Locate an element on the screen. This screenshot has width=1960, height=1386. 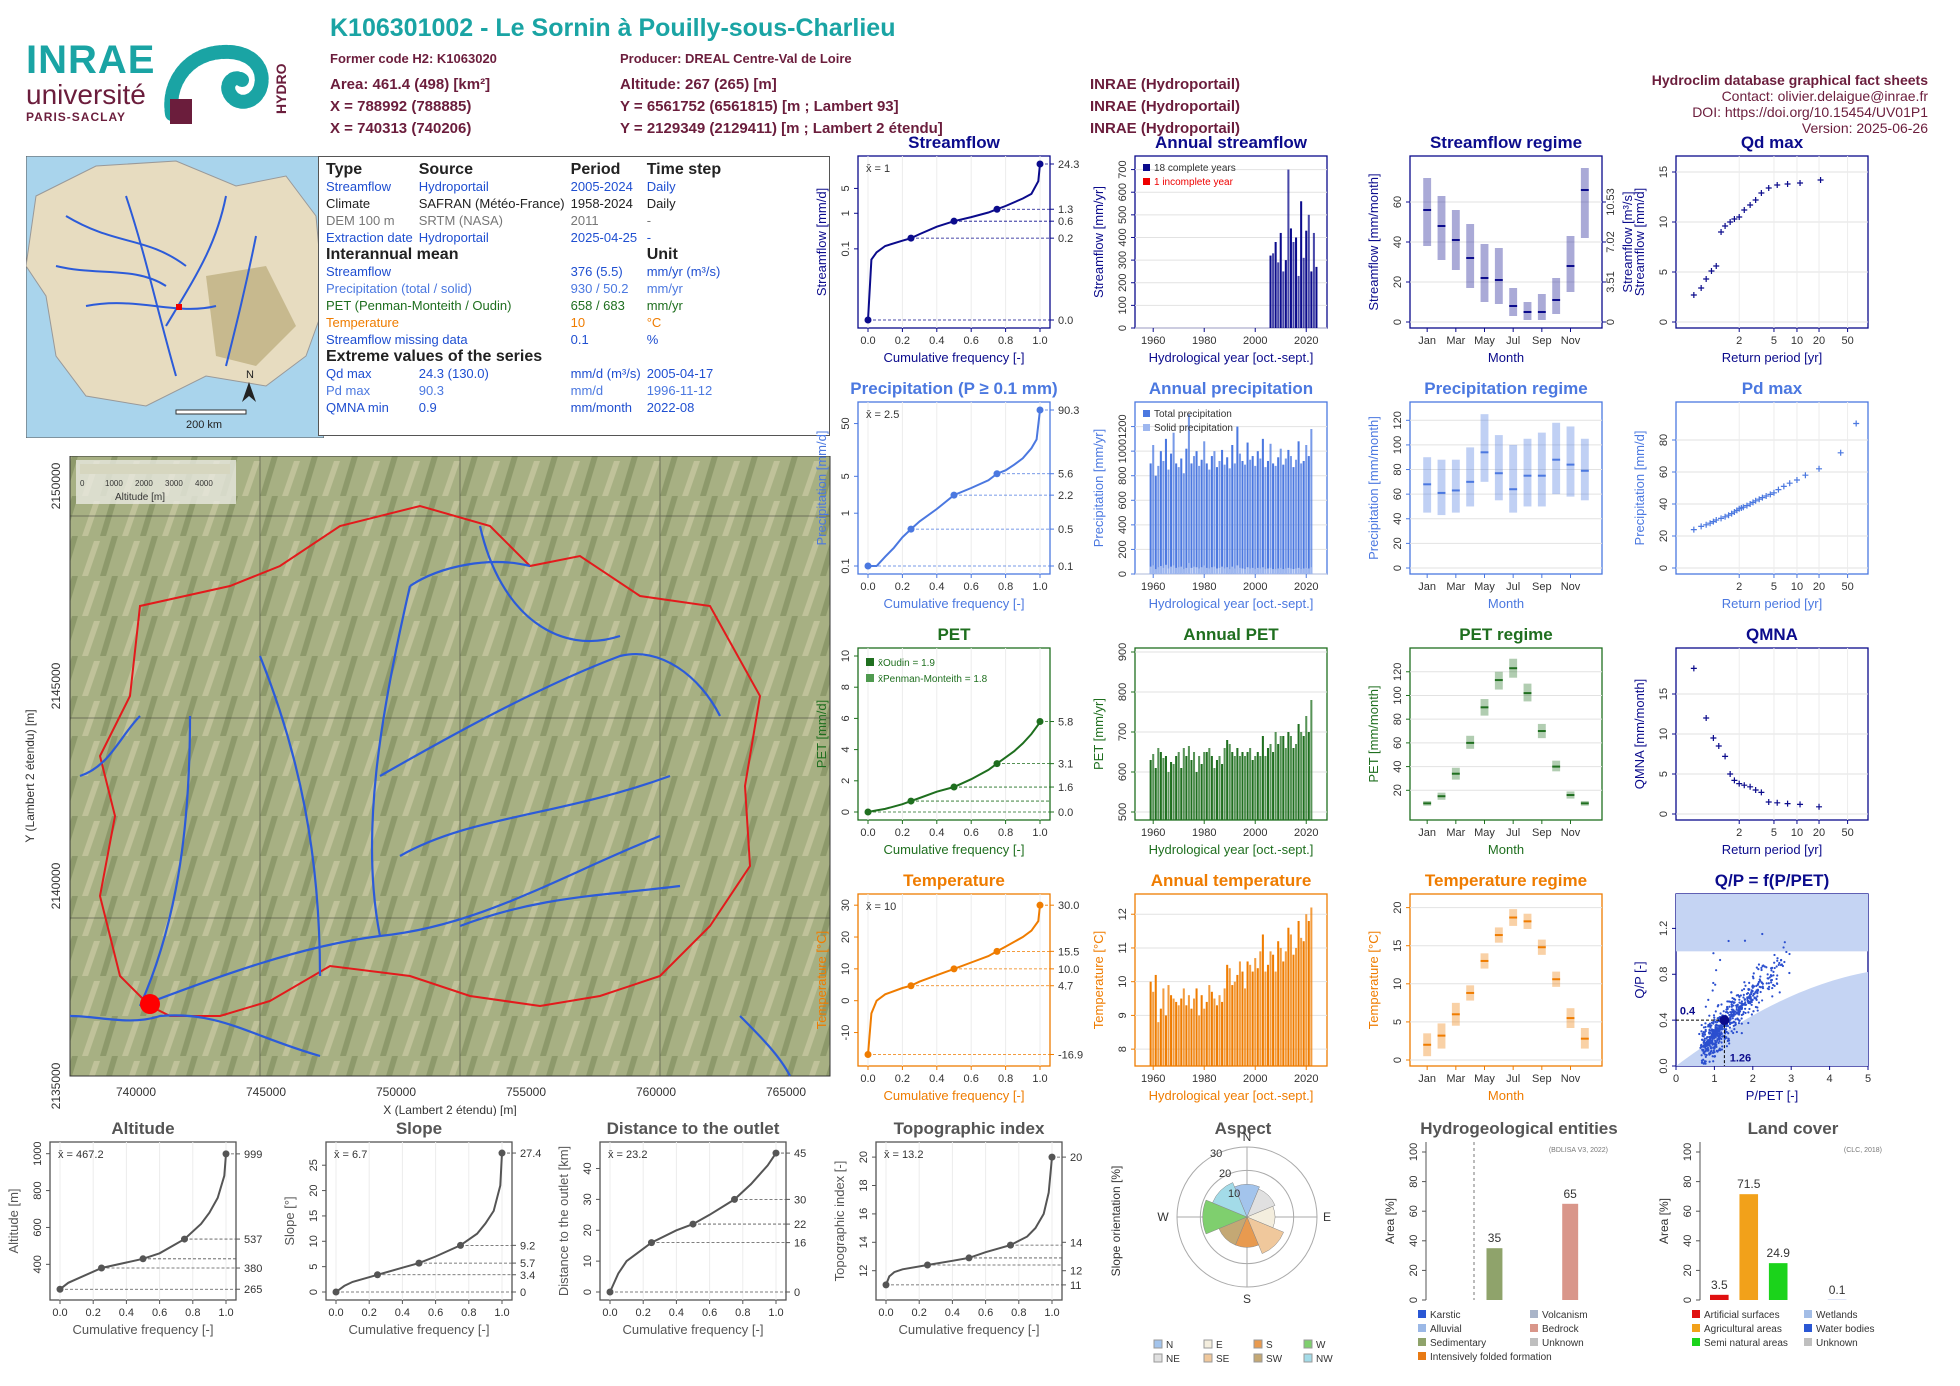
legend-entry: Bedrock is located at coordinates (1561, 1329).